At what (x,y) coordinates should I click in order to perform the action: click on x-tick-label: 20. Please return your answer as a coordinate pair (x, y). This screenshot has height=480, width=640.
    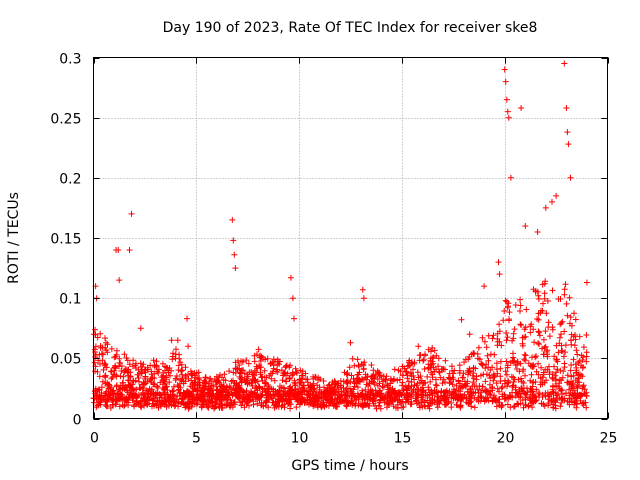
    Looking at the image, I should click on (506, 439).